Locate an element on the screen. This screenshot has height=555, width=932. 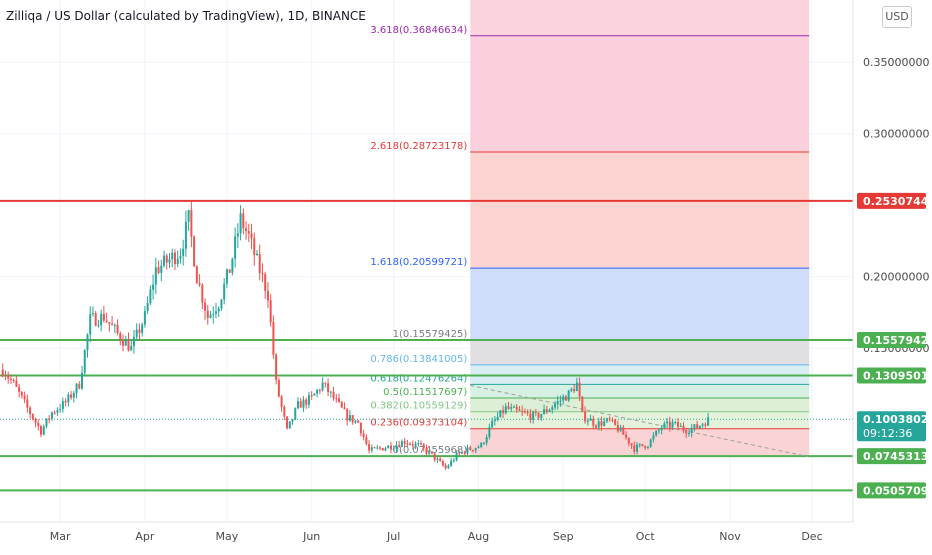
level-price-label-bg is located at coordinates (891, 200).